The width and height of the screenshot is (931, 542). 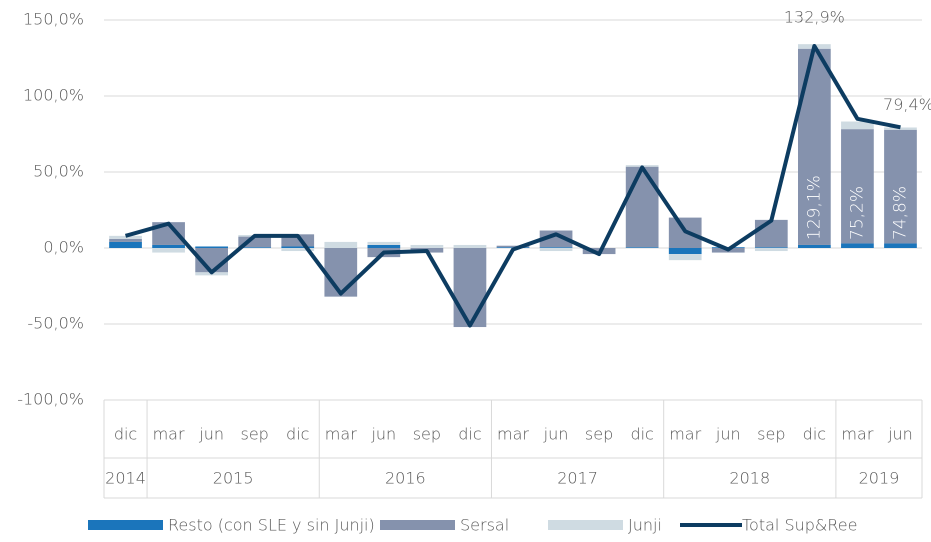 I want to click on legend-label: Junji, so click(x=645, y=525).